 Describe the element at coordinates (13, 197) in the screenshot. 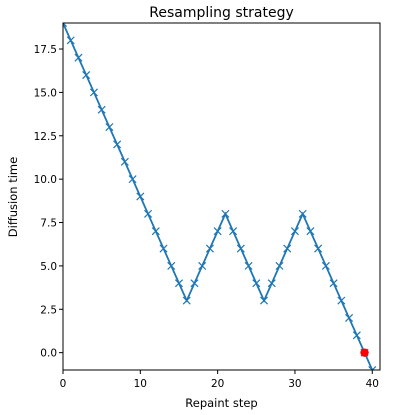

I see `y-axis-label: Diffusion time` at that location.